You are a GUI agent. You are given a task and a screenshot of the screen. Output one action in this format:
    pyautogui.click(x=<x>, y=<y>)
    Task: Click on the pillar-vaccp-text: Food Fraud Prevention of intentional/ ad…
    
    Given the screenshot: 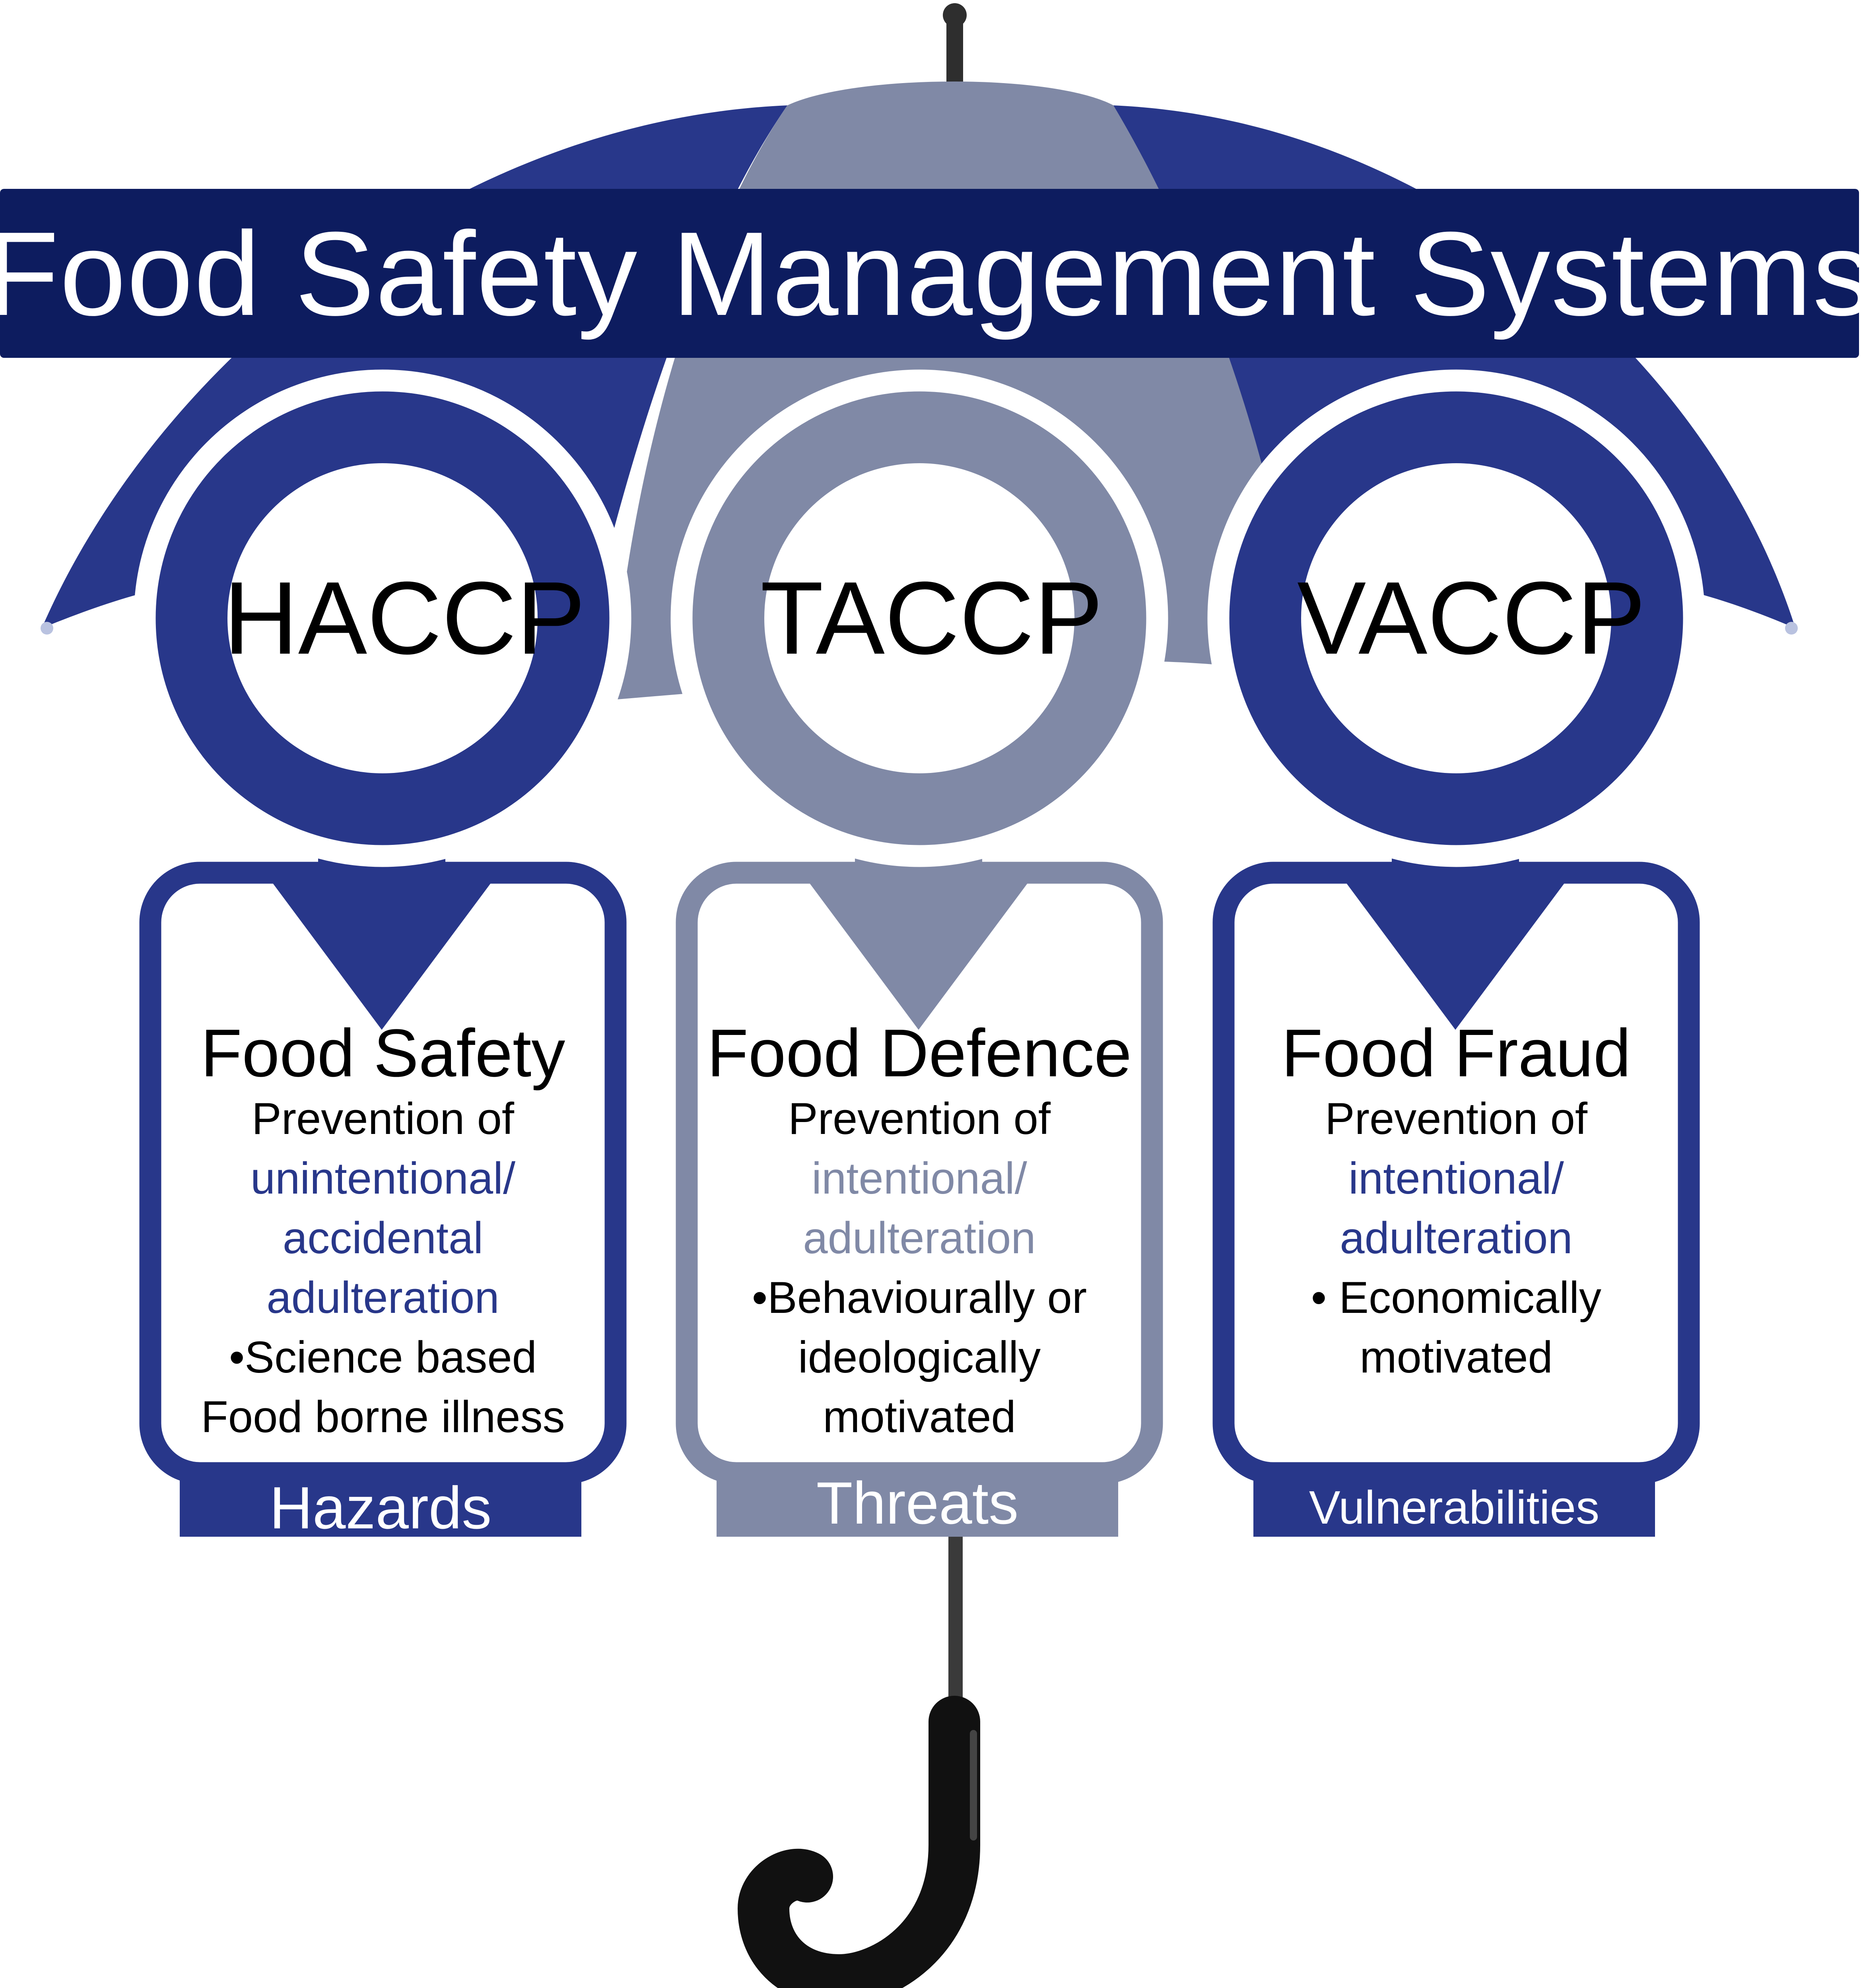 What is the action you would take?
    pyautogui.click(x=1456, y=1202)
    